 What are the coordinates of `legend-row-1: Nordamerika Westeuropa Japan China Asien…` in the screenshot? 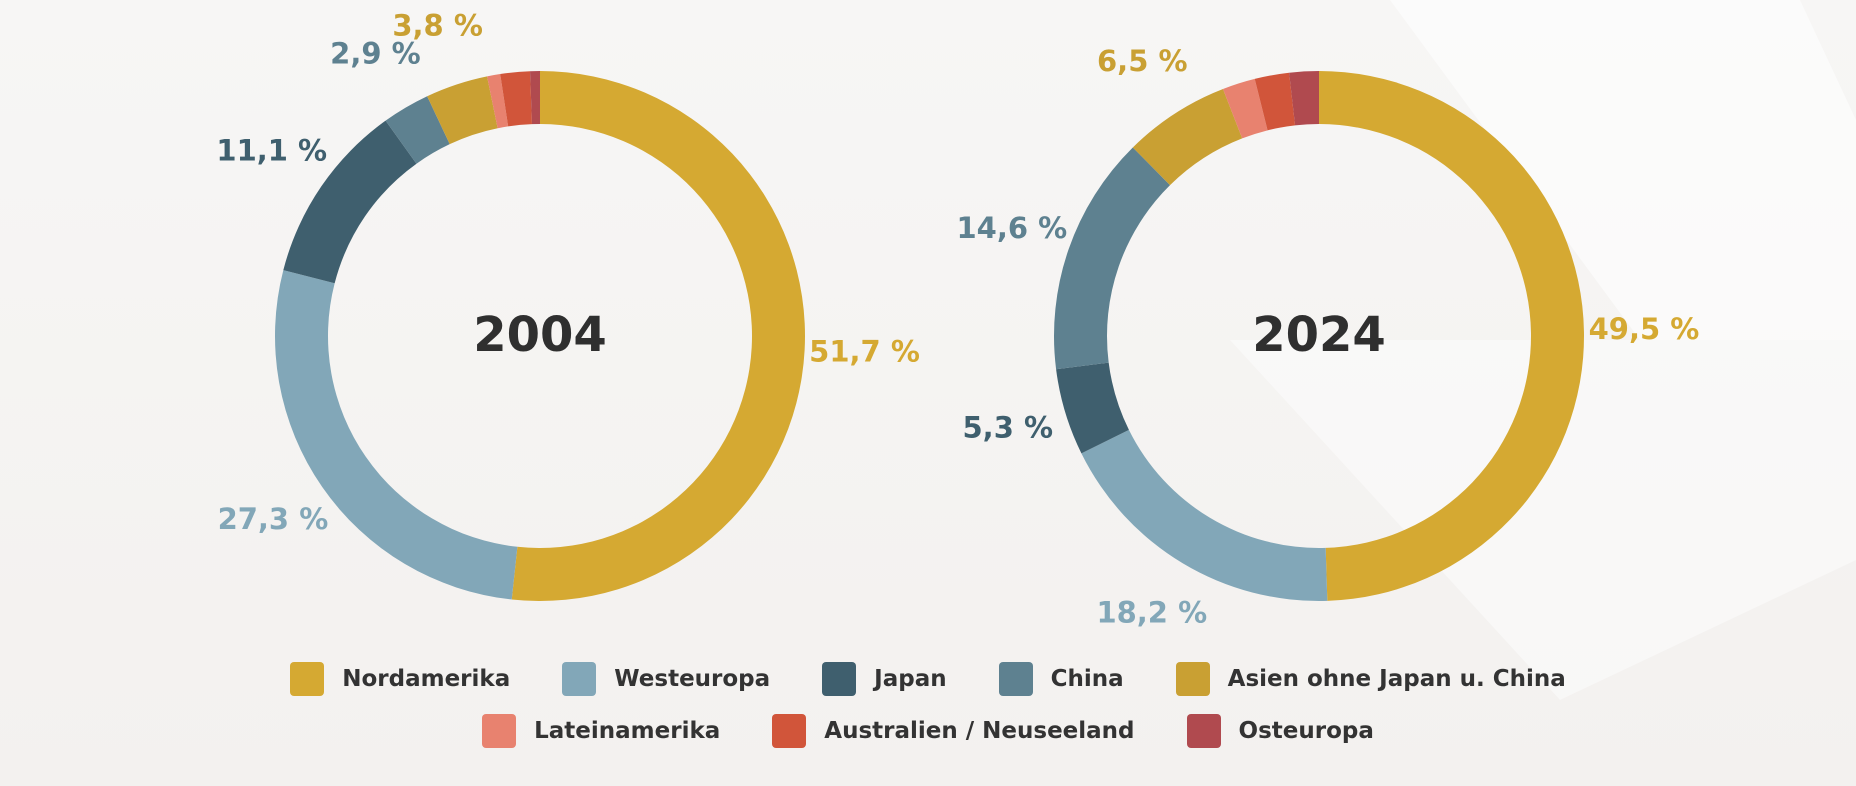 It's located at (928, 679).